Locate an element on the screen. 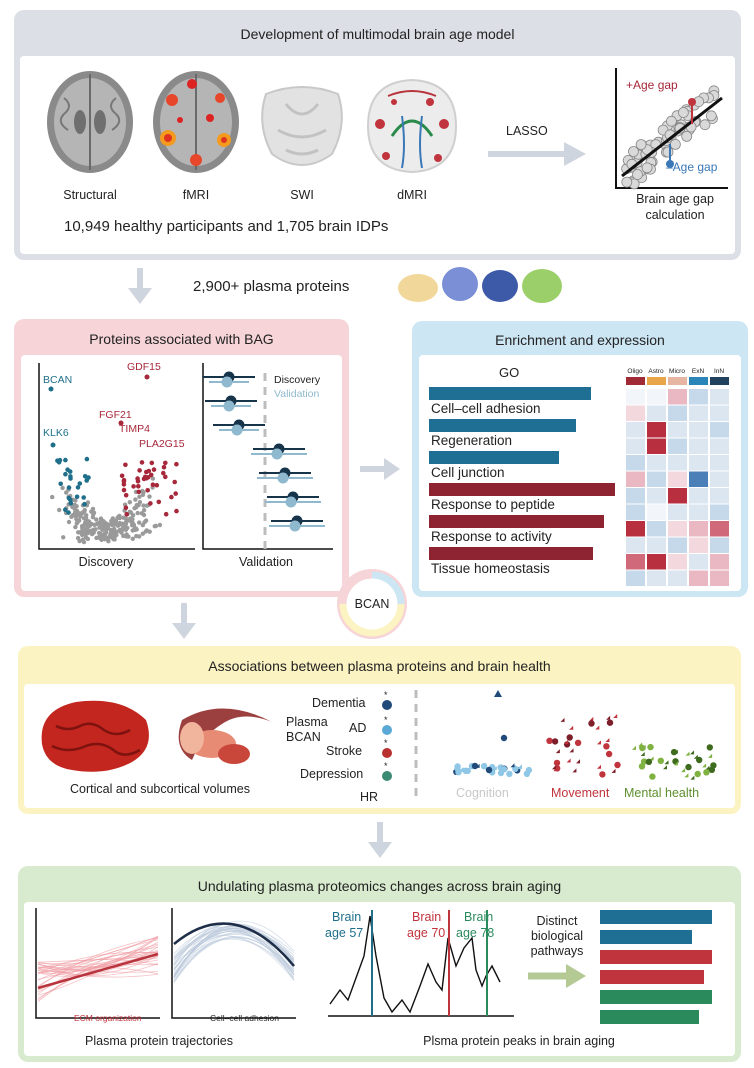 This screenshot has width=754, height=1068. lasso-label: LASSO is located at coordinates (527, 131).